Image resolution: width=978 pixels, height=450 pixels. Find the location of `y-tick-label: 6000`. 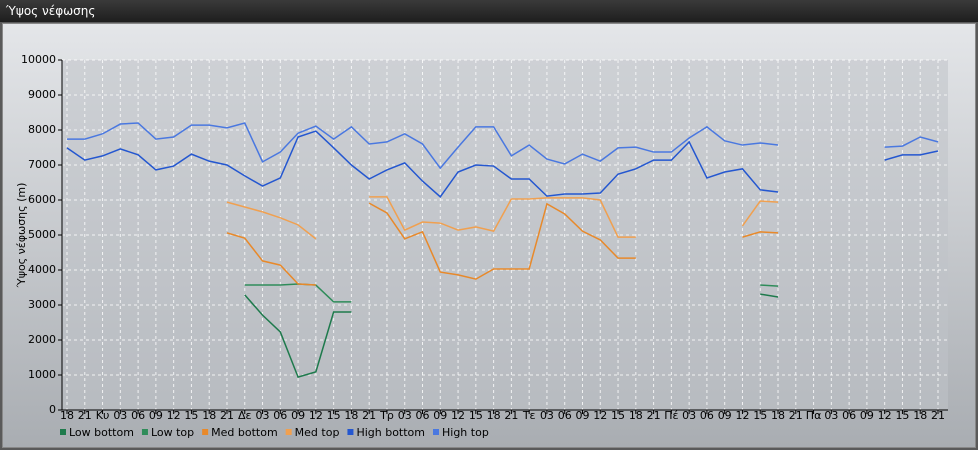

y-tick-label: 6000 is located at coordinates (42, 199).